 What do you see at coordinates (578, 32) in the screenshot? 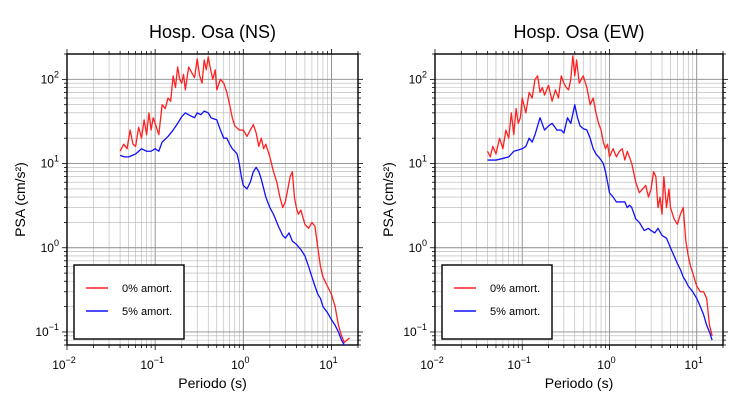
I see `chart-title: Hosp. Osa (EW)` at bounding box center [578, 32].